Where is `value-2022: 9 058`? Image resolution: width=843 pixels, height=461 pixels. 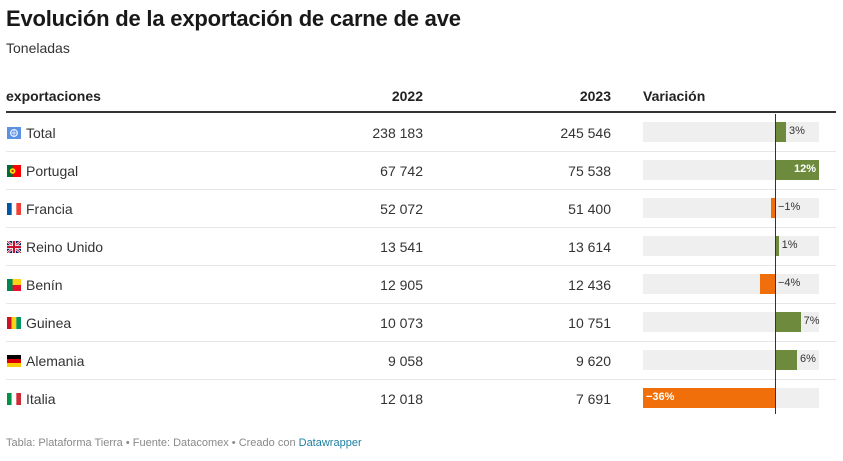 value-2022: 9 058 is located at coordinates (405, 361).